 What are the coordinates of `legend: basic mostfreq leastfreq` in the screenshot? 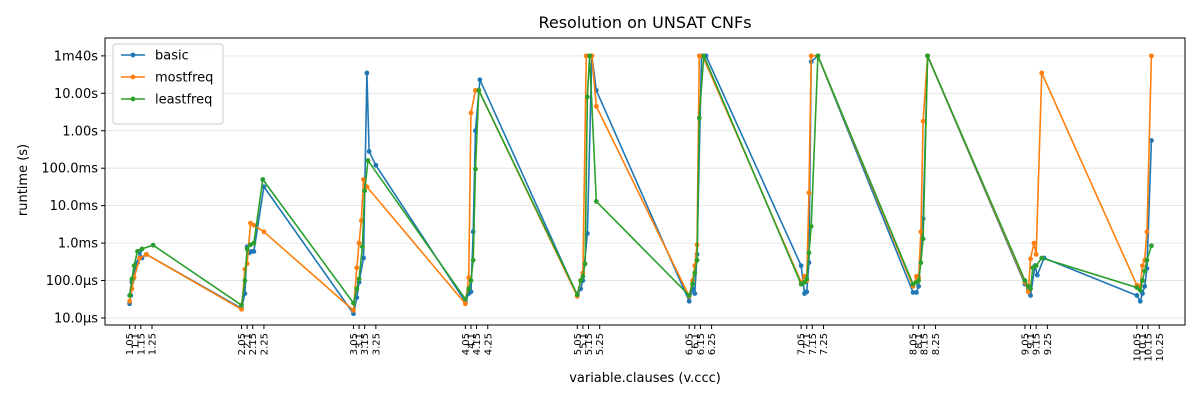 It's located at (168, 84).